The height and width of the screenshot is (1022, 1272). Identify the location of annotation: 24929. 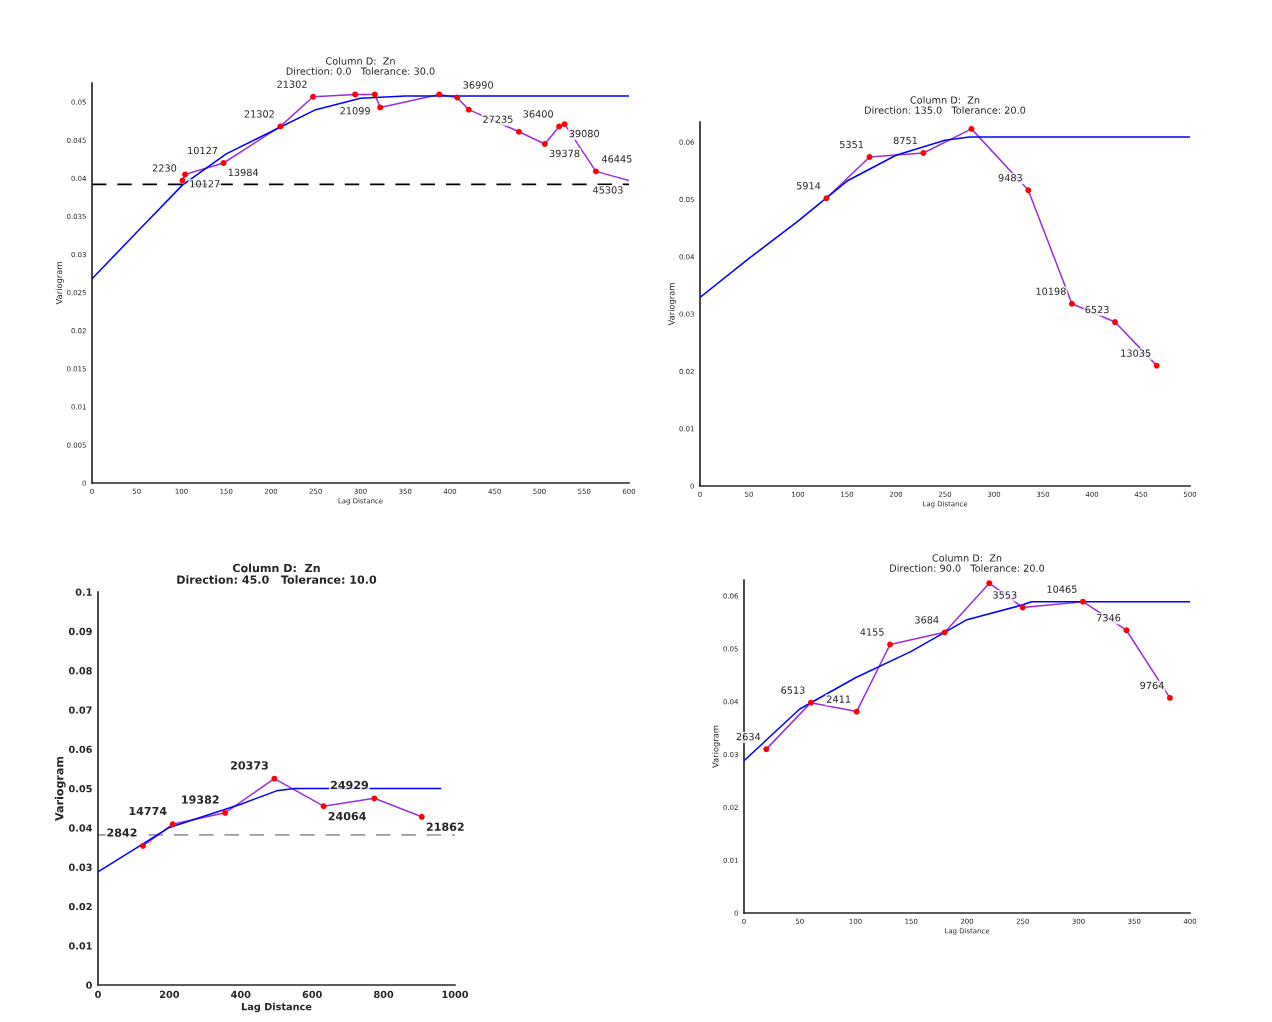
(349, 785).